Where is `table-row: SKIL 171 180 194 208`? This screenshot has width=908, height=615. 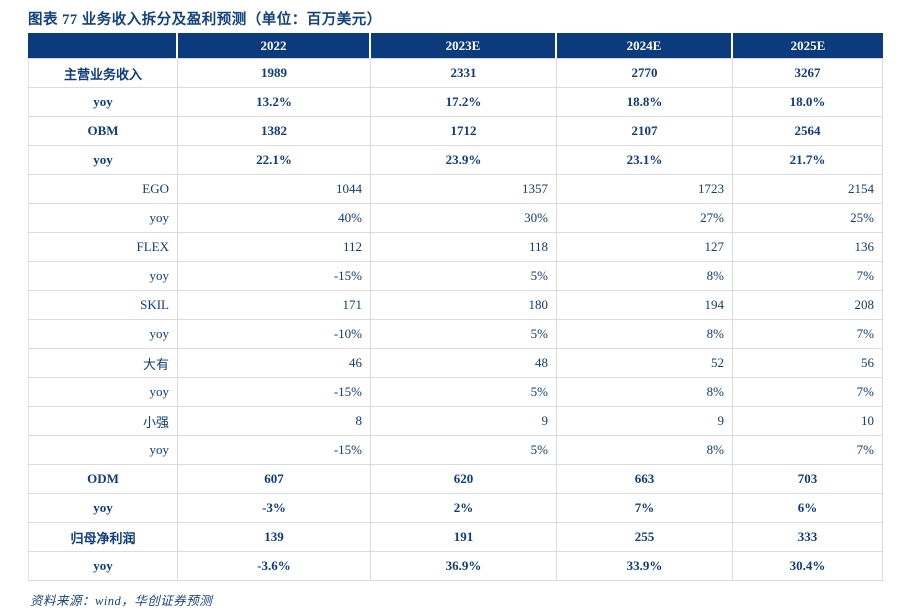
table-row: SKIL 171 180 194 208 is located at coordinates (455, 305).